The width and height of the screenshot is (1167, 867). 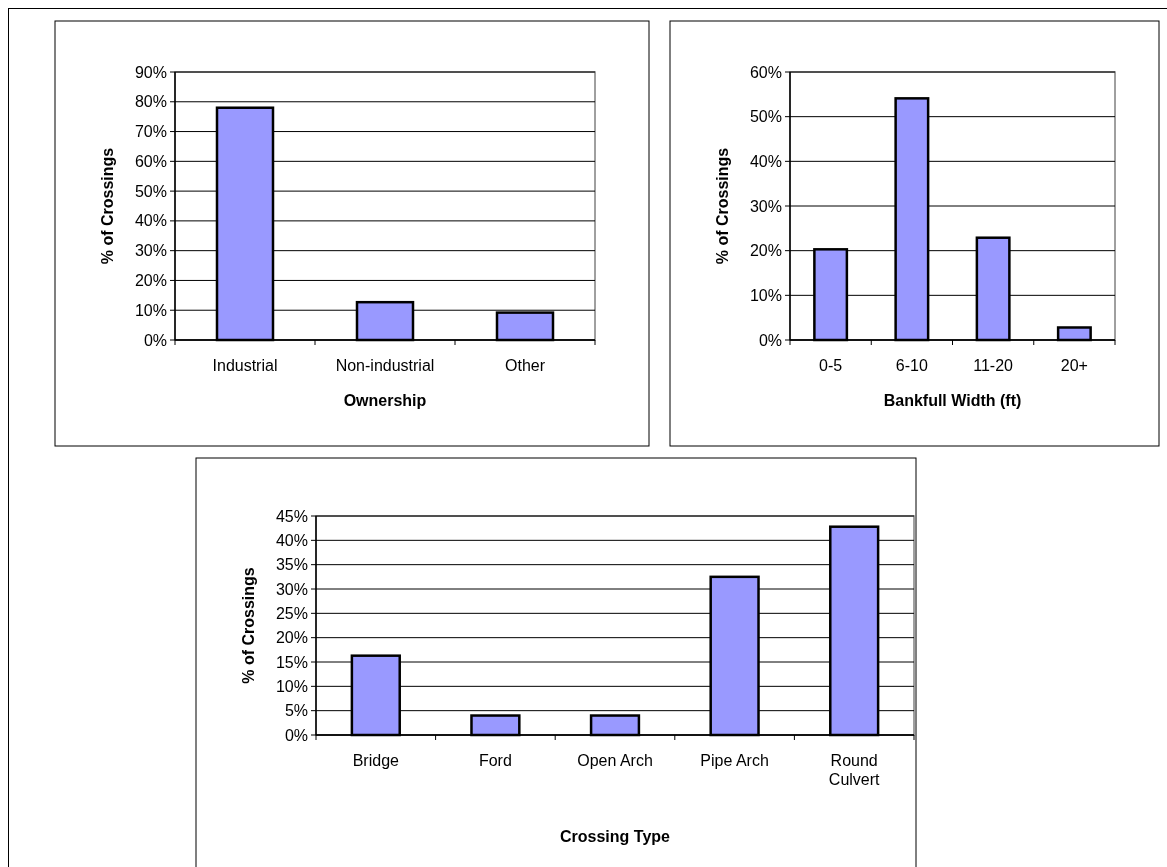 What do you see at coordinates (615, 836) in the screenshot?
I see `x-axis-title: Crossing Type` at bounding box center [615, 836].